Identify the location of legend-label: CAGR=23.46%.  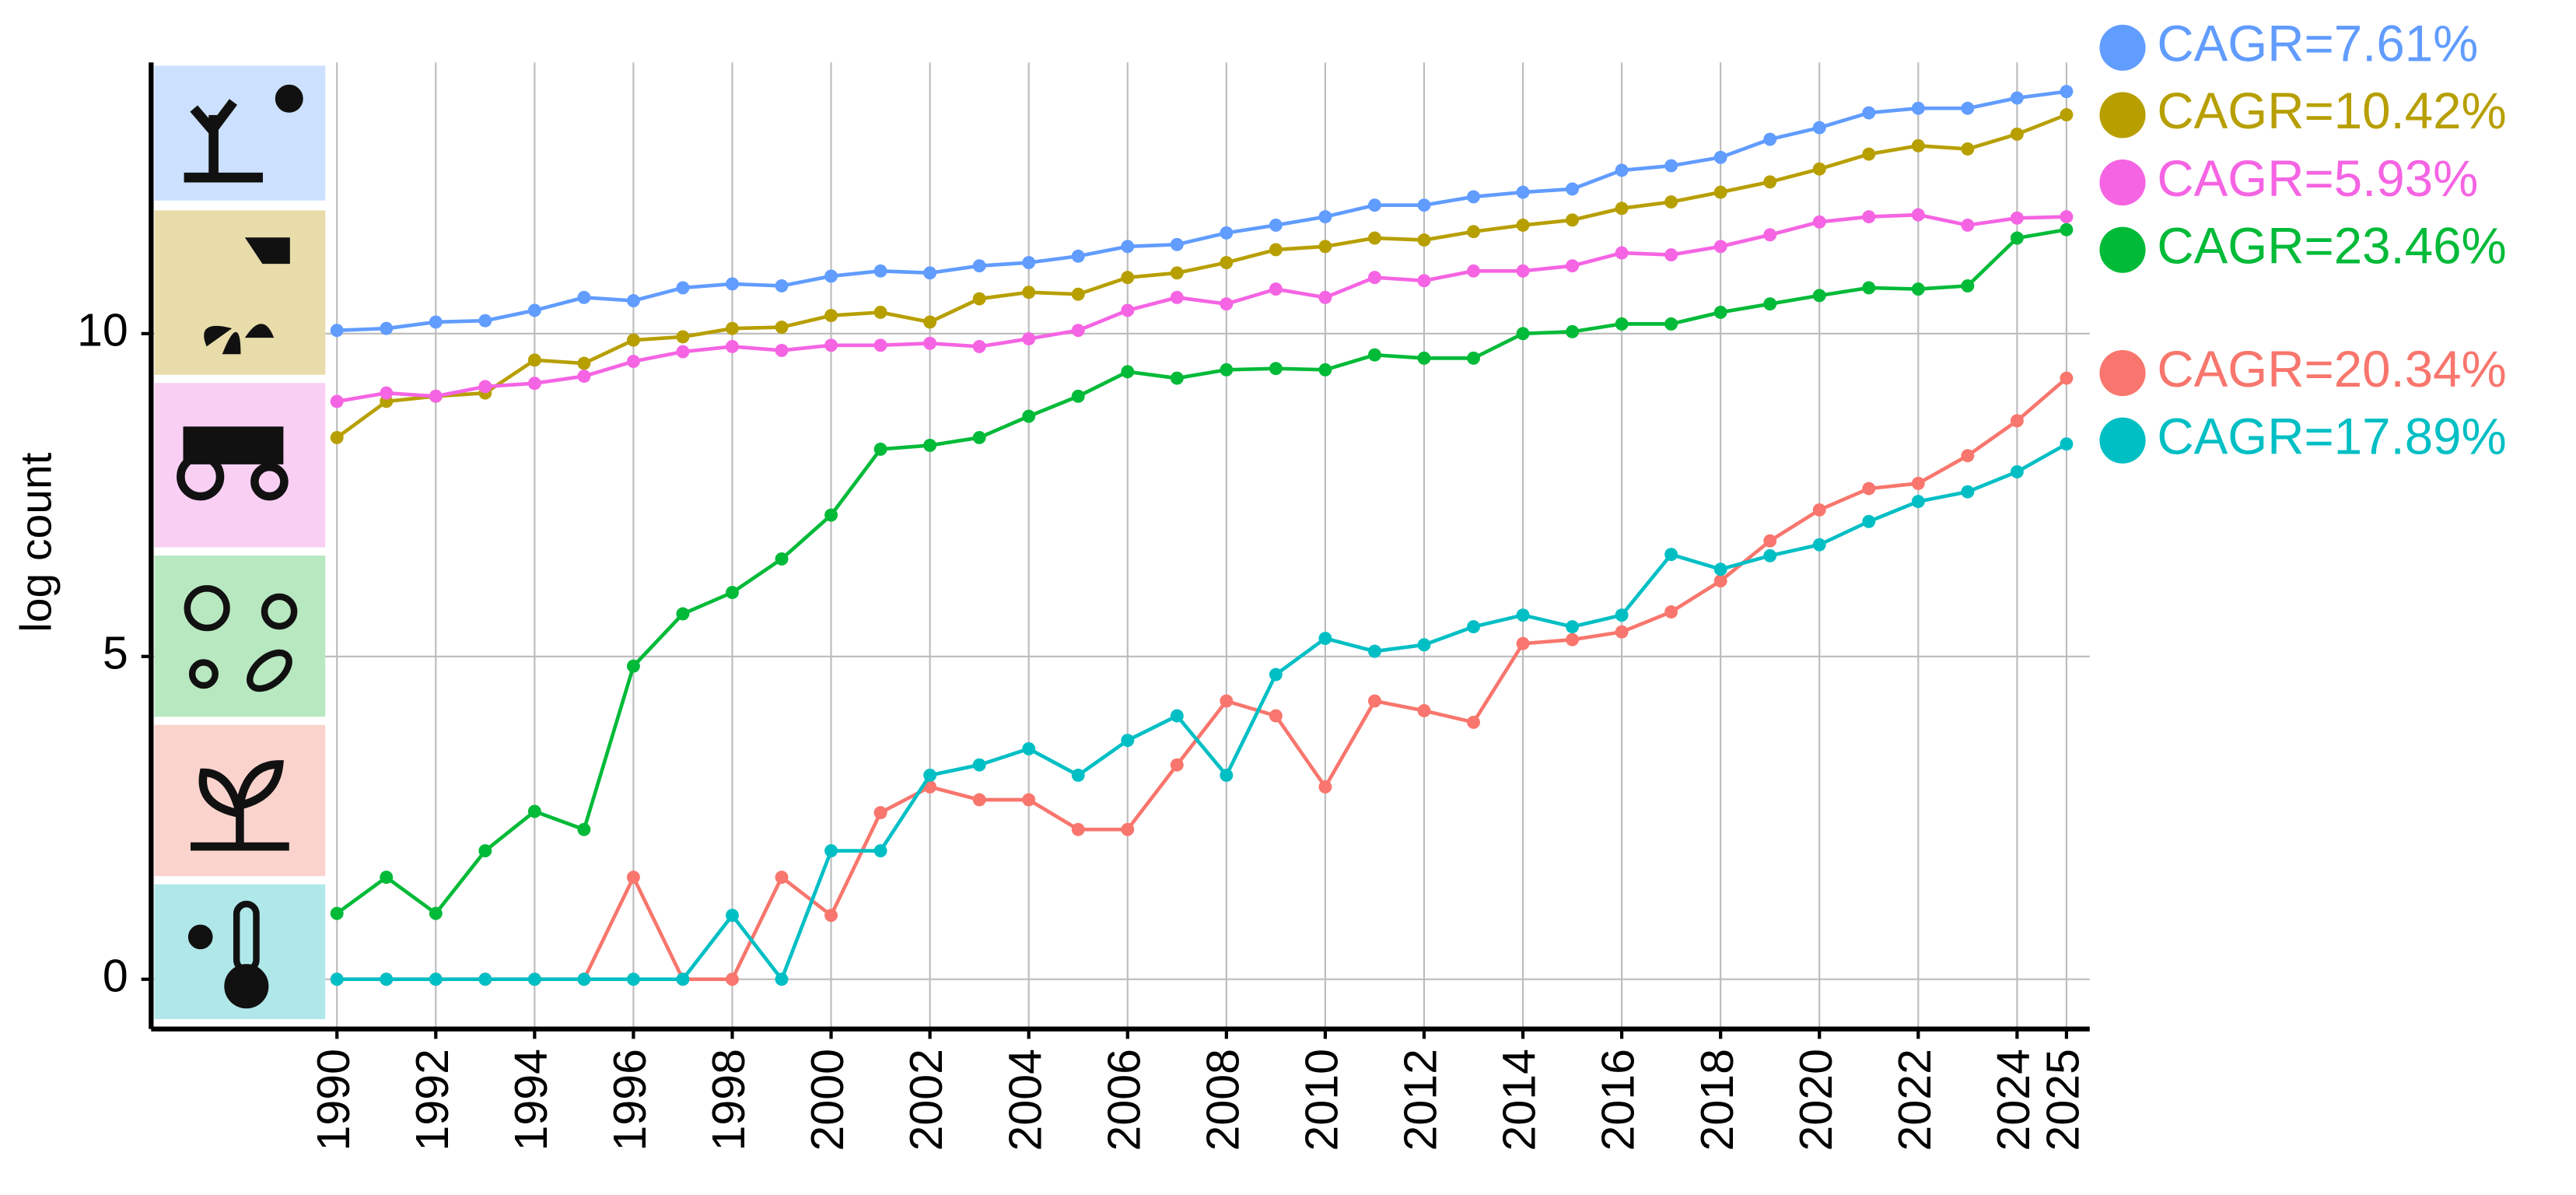
(2331, 245).